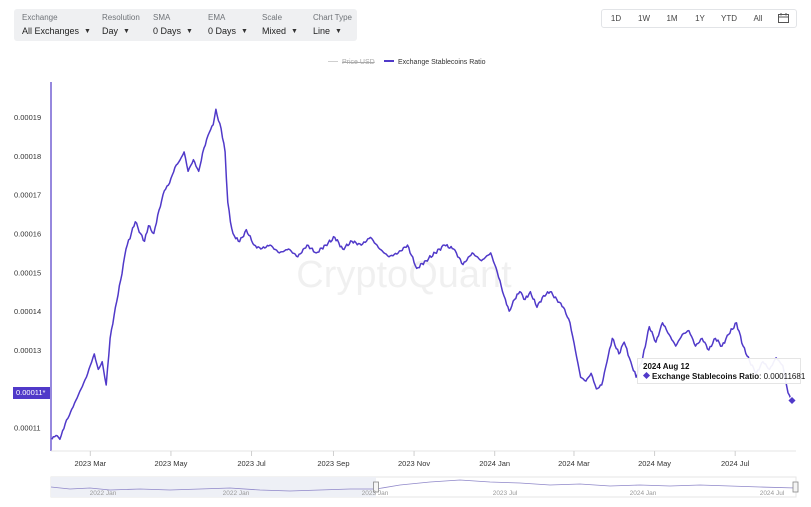  I want to click on y-tick-label: 0.00013, so click(27, 350).